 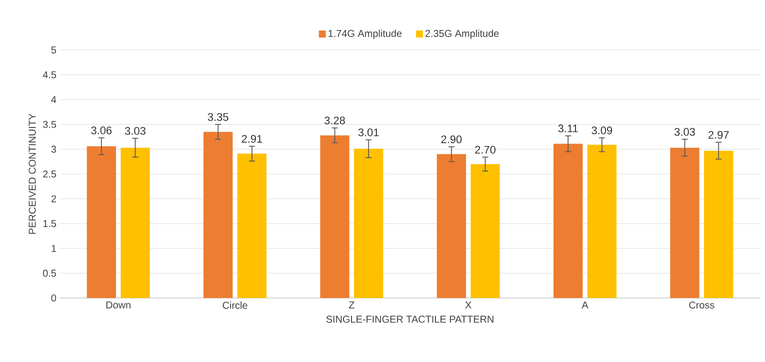 I want to click on y-tick-label: 0, so click(x=53, y=298).